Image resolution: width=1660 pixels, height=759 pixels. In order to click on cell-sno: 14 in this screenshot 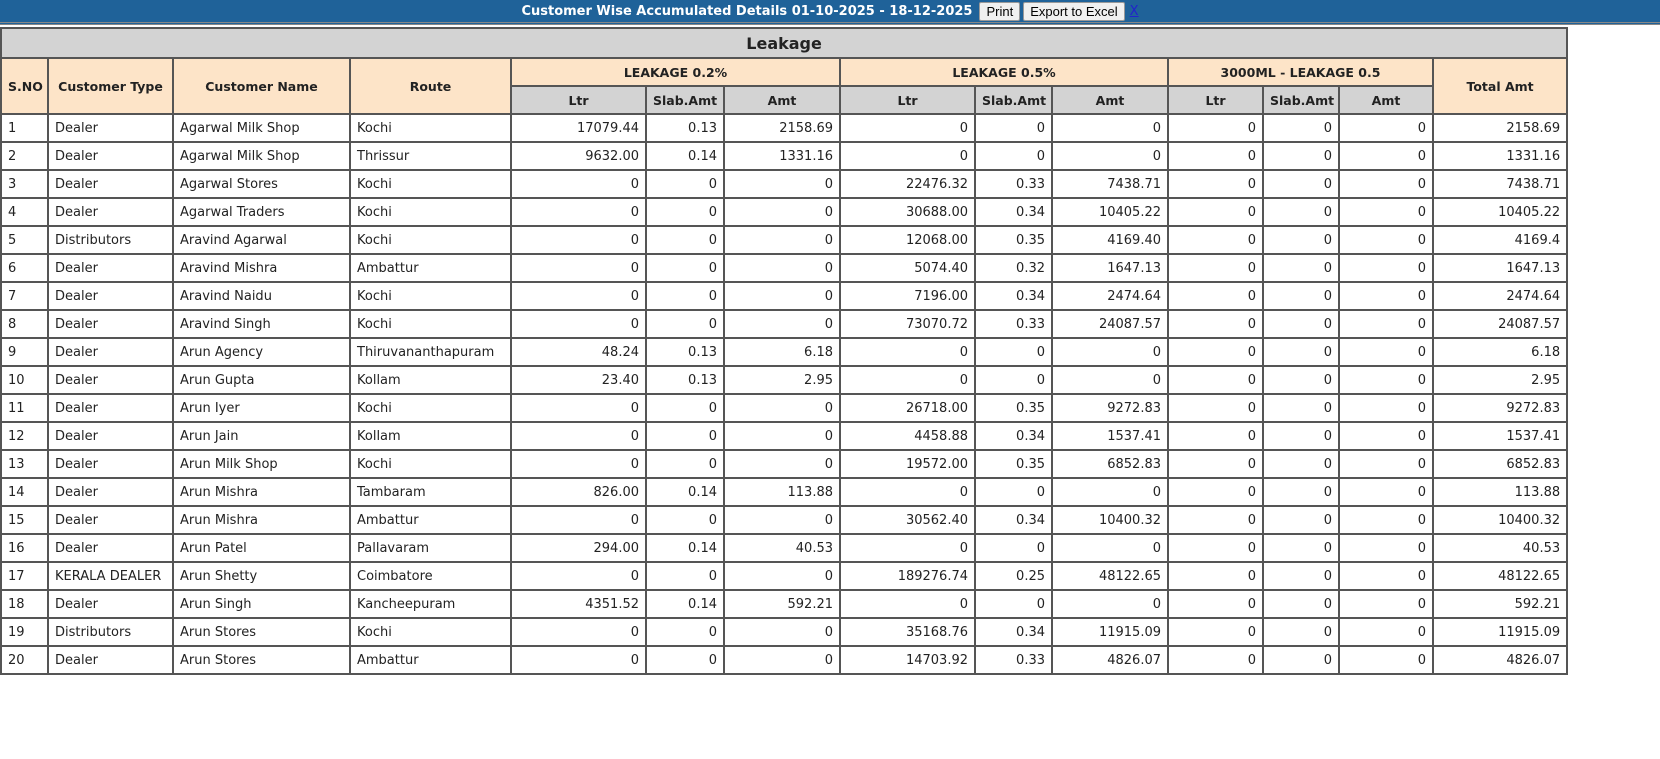, I will do `click(24, 492)`.